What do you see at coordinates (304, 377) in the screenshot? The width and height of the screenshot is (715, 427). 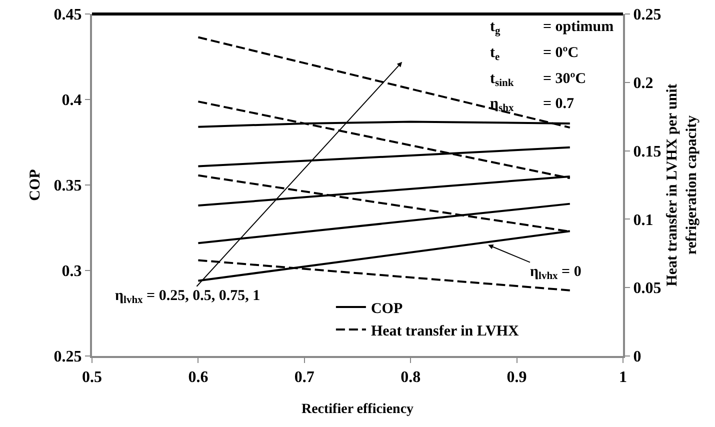 I see `x-tick-label: 0.7` at bounding box center [304, 377].